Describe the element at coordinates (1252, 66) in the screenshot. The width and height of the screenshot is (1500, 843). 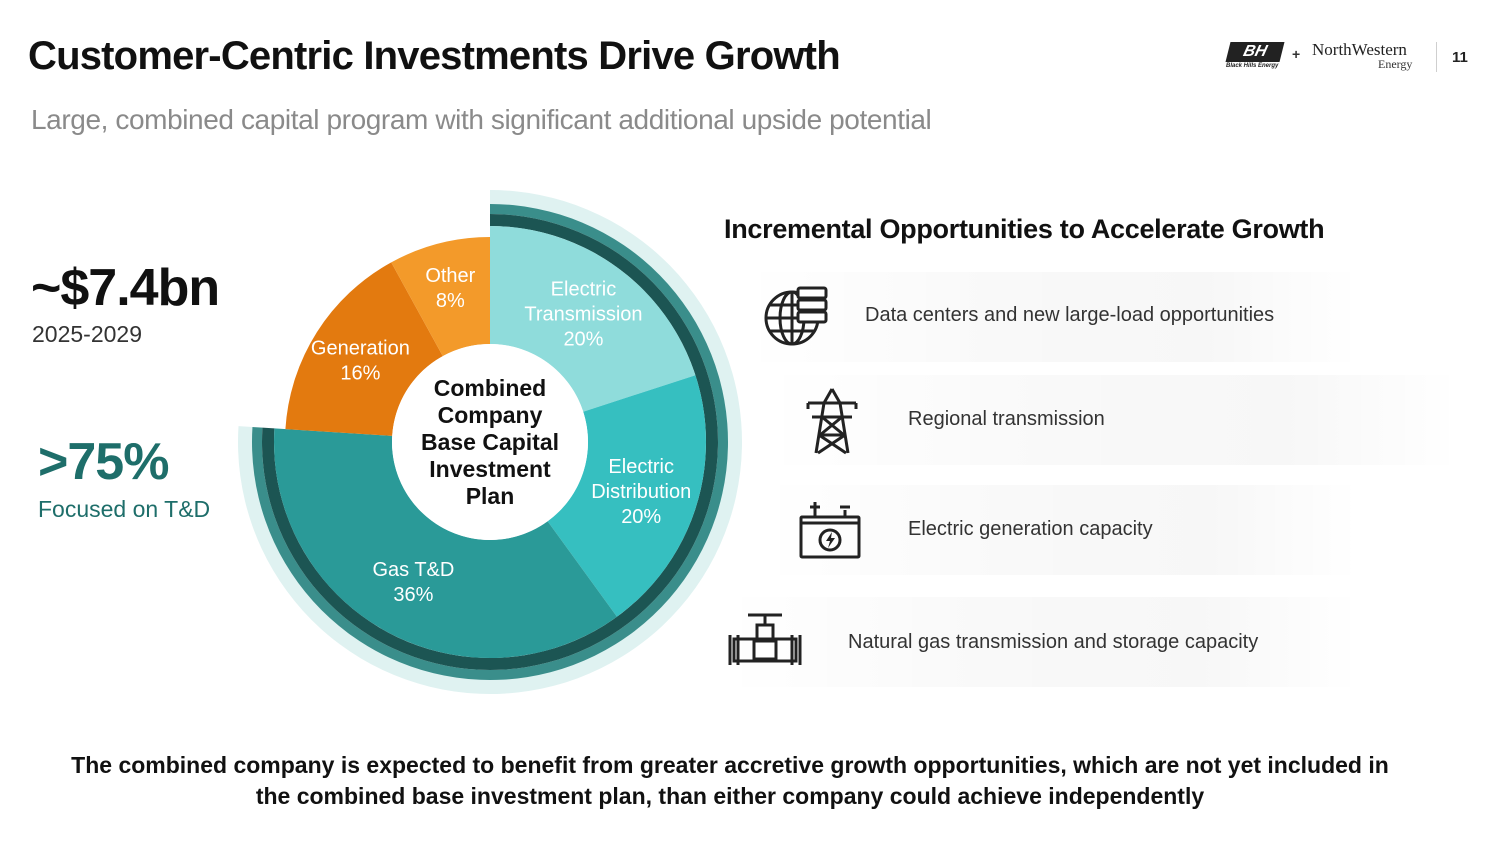
I see `bh-logo-text: Black Hills Energy` at that location.